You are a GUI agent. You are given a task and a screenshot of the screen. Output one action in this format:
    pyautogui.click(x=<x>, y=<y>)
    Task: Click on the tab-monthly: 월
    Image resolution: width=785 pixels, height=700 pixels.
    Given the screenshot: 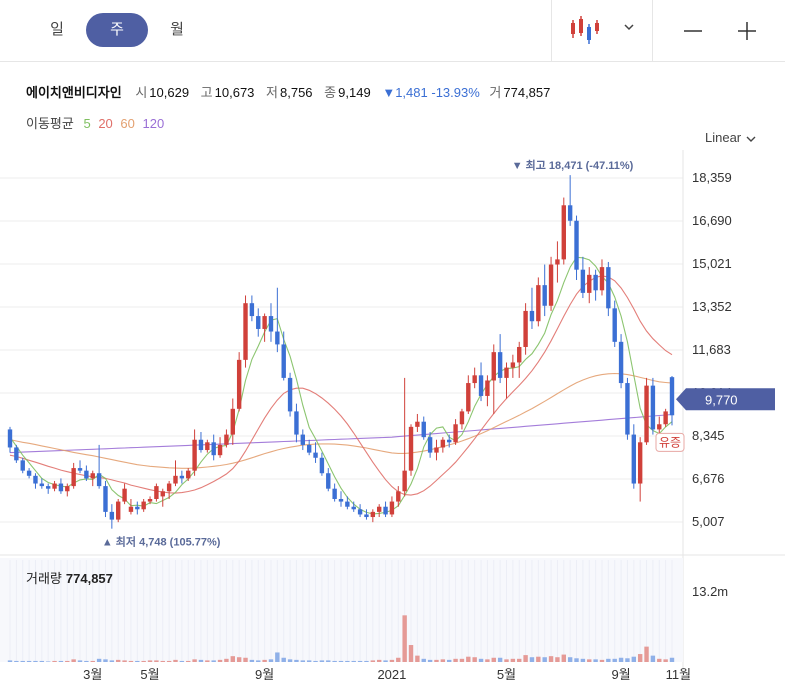 What is the action you would take?
    pyautogui.click(x=177, y=29)
    